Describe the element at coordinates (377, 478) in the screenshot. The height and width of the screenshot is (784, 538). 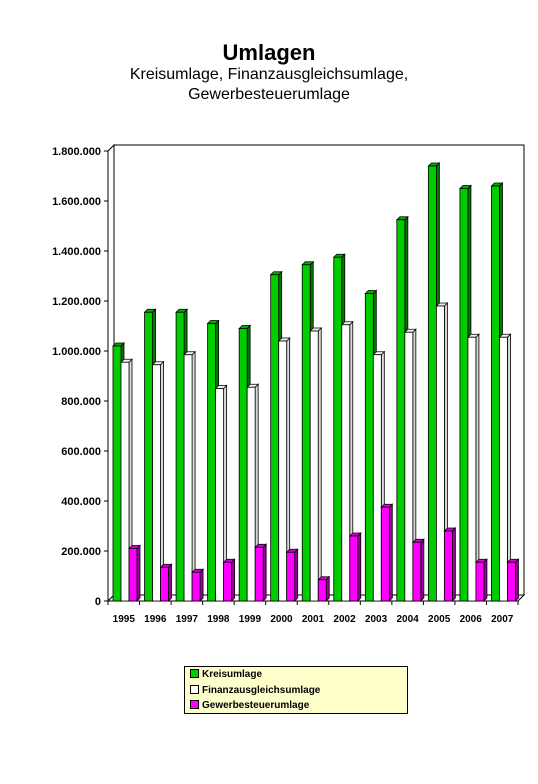
I see `bar-finanzausgleichsumlage-2003` at that location.